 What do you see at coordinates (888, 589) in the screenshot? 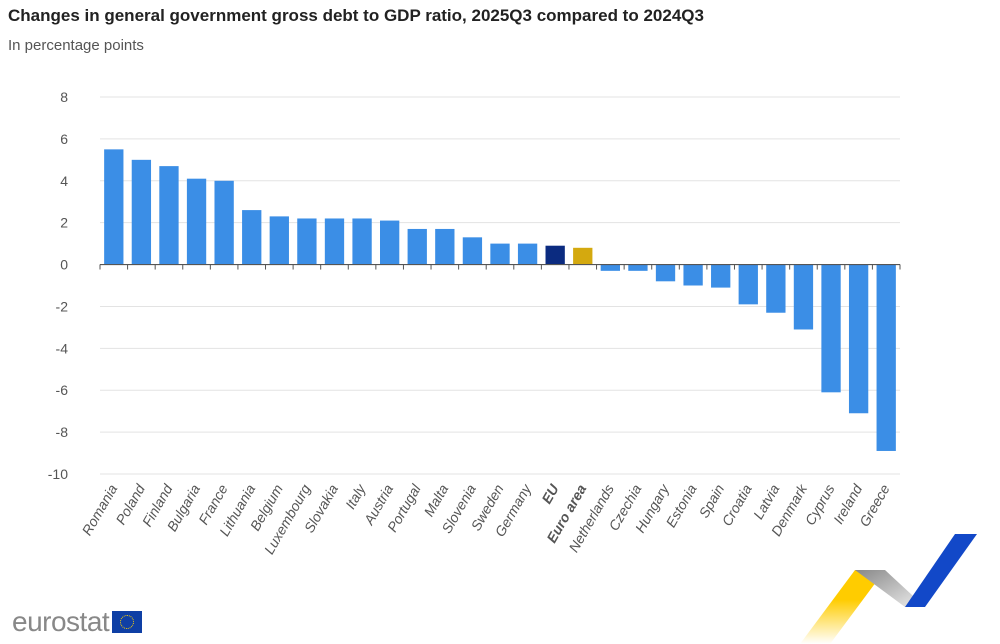
I see `eurostat-swoosh-decoration` at bounding box center [888, 589].